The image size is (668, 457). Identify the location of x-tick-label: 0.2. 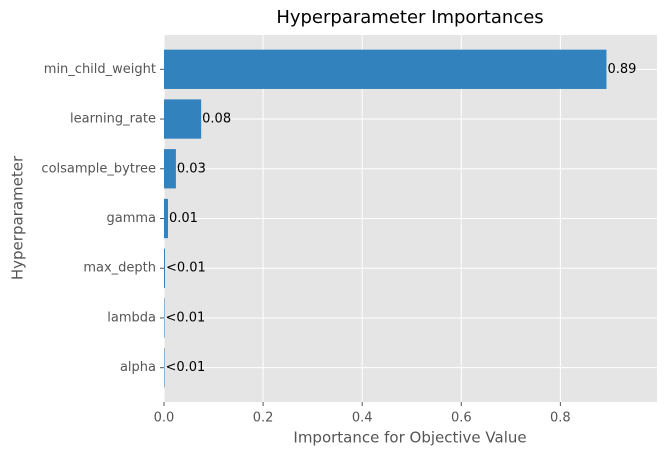
(263, 418).